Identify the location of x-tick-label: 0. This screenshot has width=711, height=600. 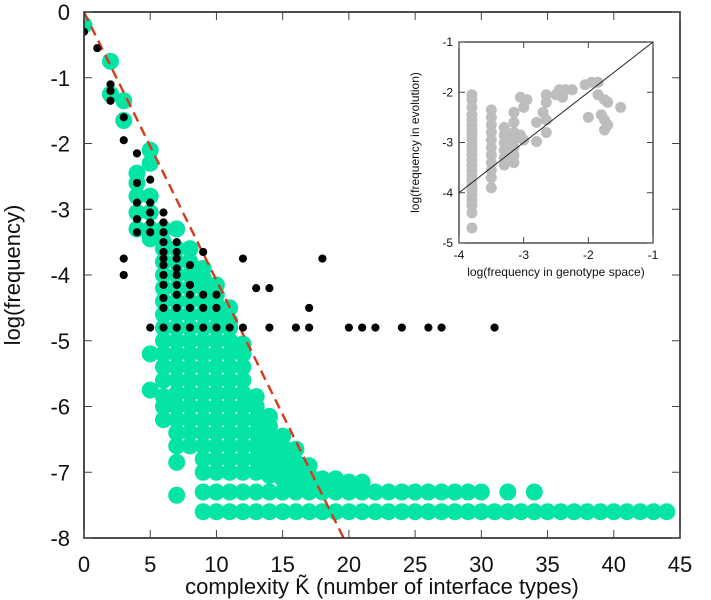
(84, 564).